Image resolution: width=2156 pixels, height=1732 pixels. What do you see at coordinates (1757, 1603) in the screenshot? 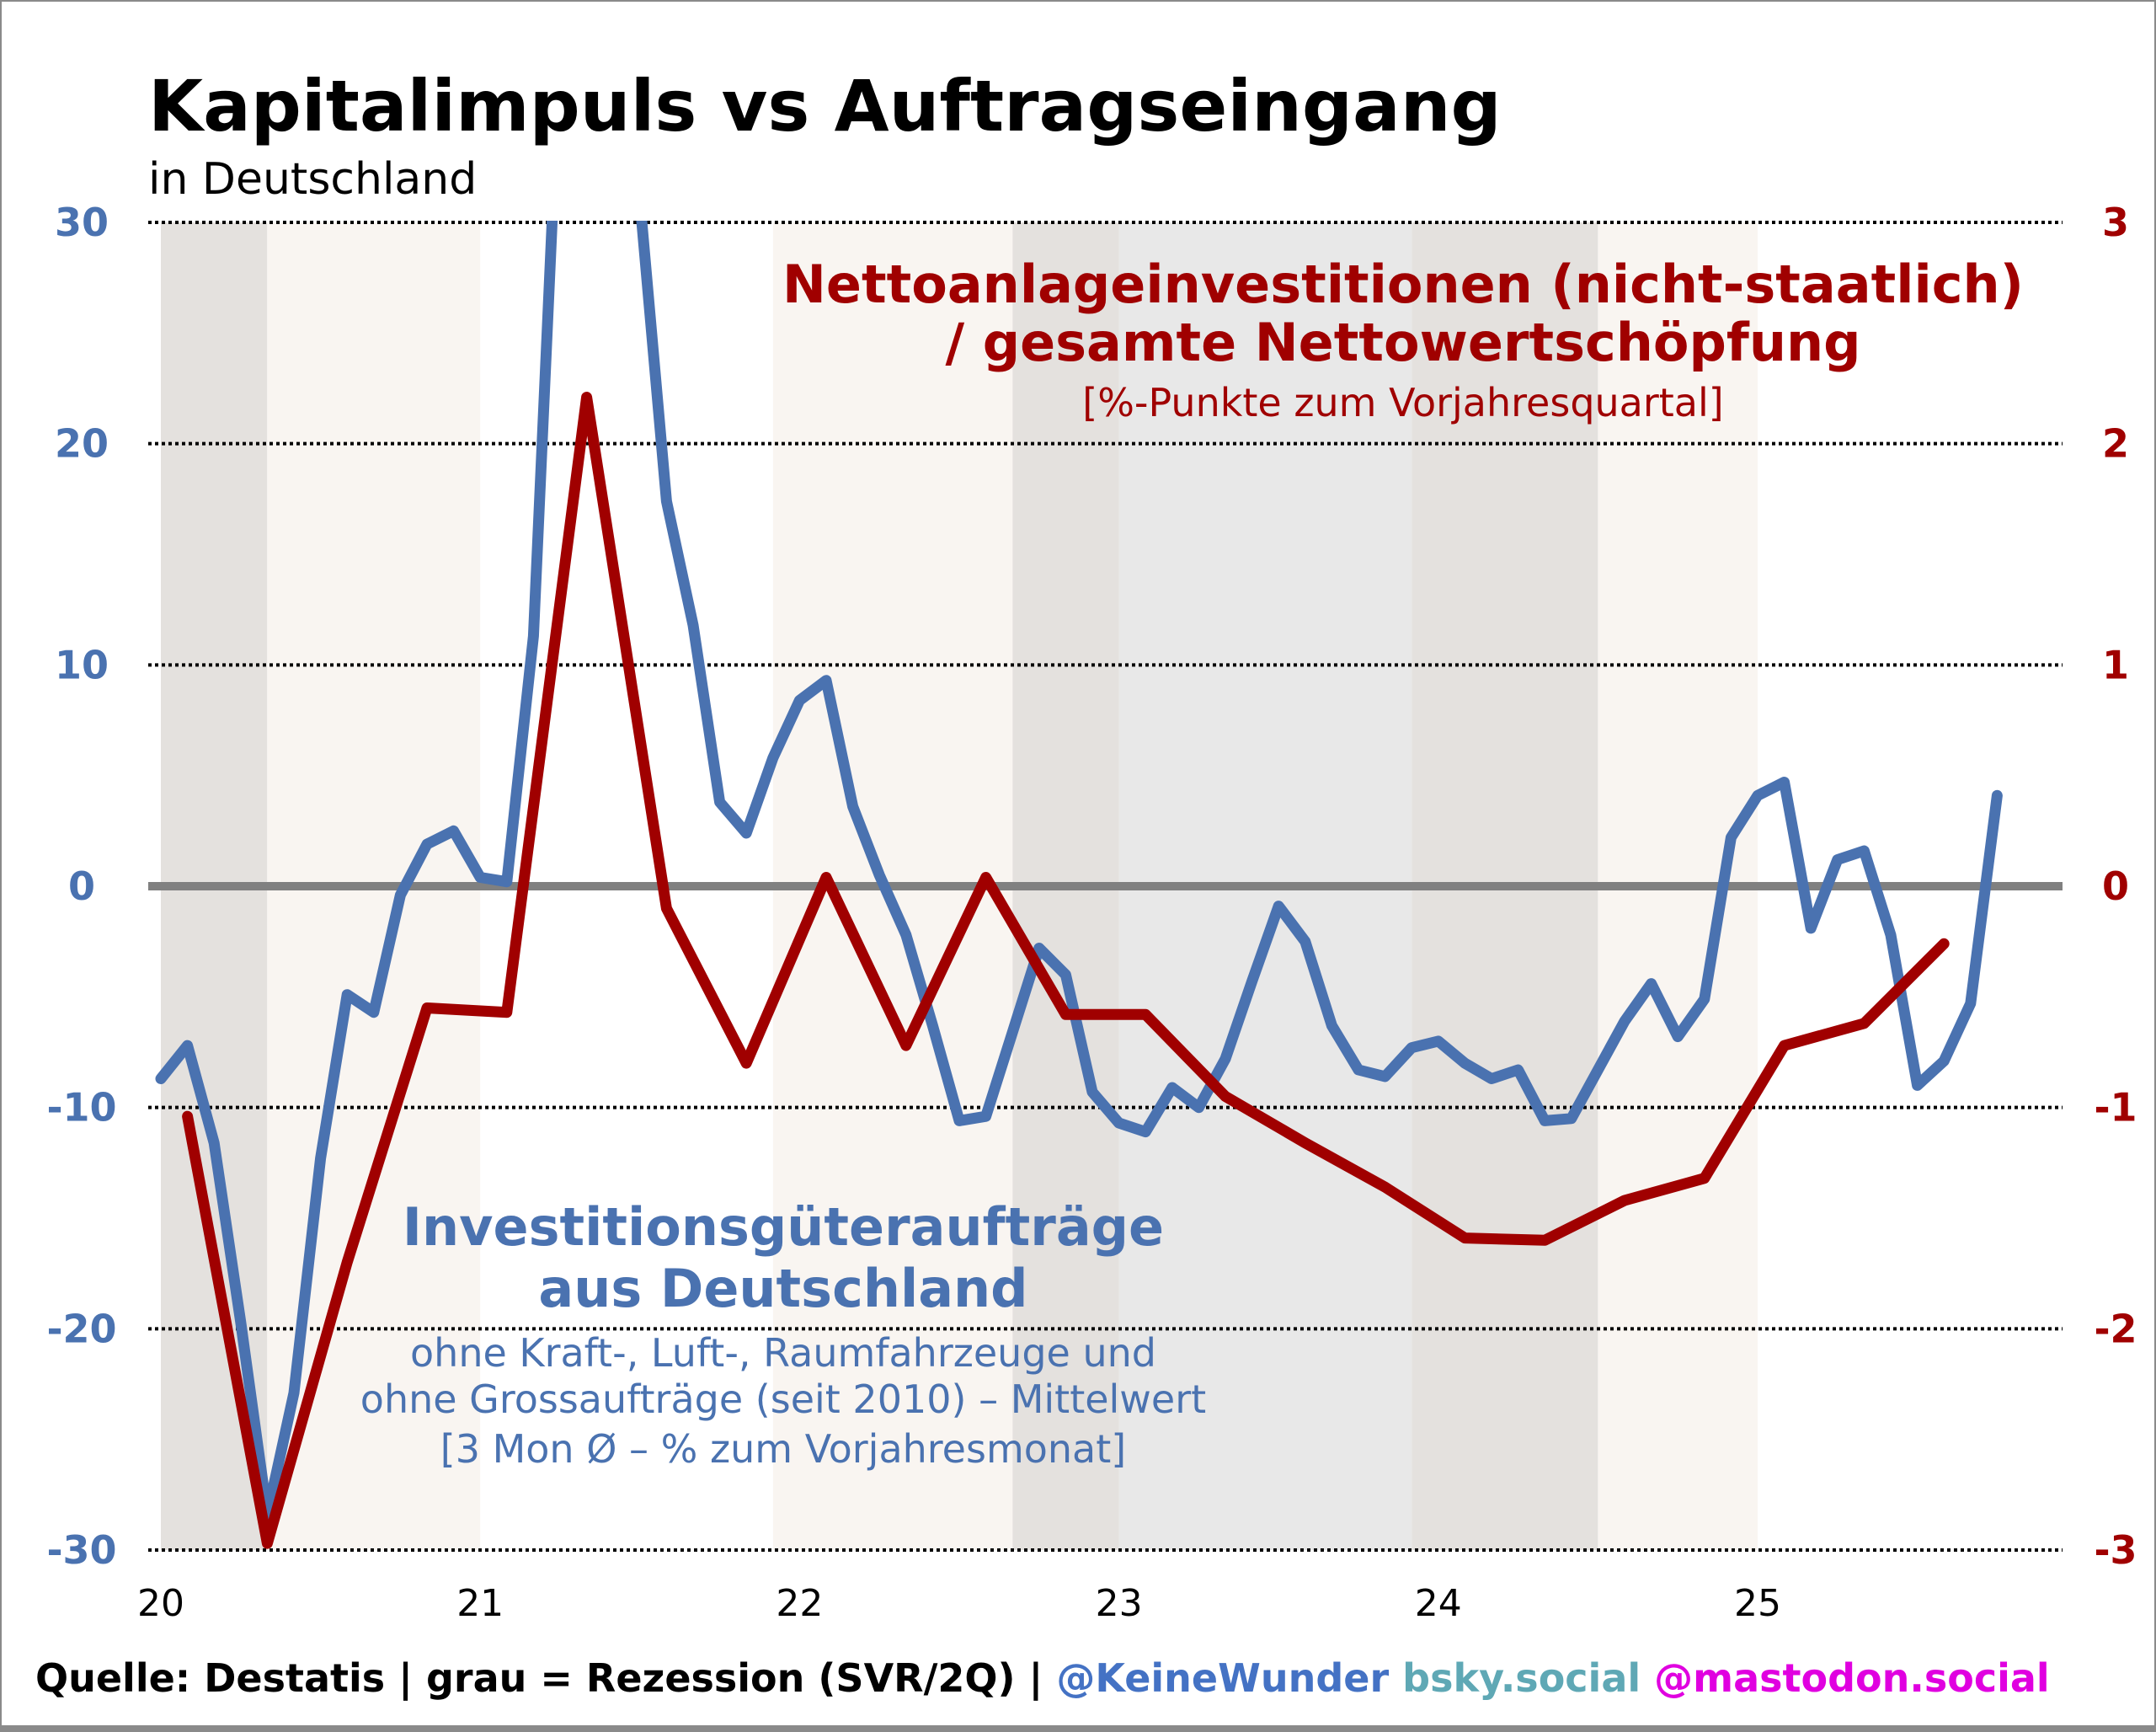
I see `x-tick-label: 25` at bounding box center [1757, 1603].